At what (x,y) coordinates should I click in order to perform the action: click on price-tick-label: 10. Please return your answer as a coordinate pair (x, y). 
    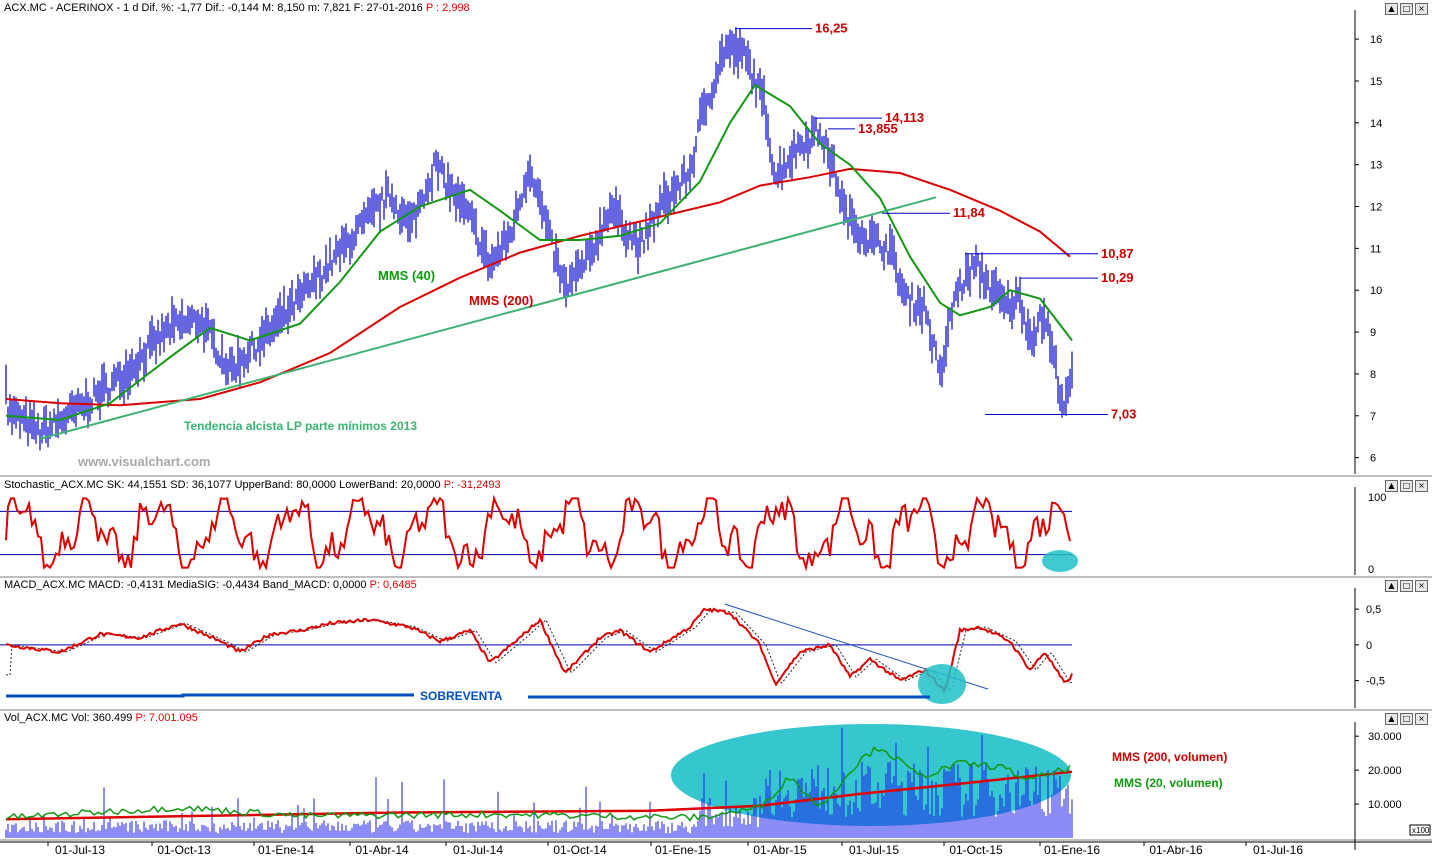
    Looking at the image, I should click on (1376, 291).